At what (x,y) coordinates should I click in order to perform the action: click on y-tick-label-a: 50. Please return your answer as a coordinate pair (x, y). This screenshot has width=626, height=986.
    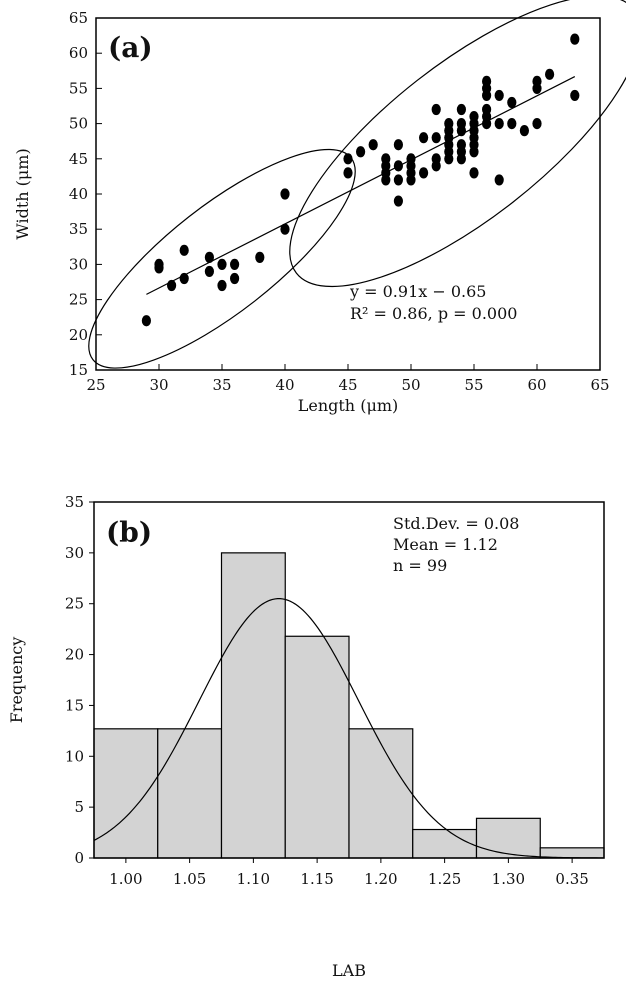
    Looking at the image, I should click on (78, 124).